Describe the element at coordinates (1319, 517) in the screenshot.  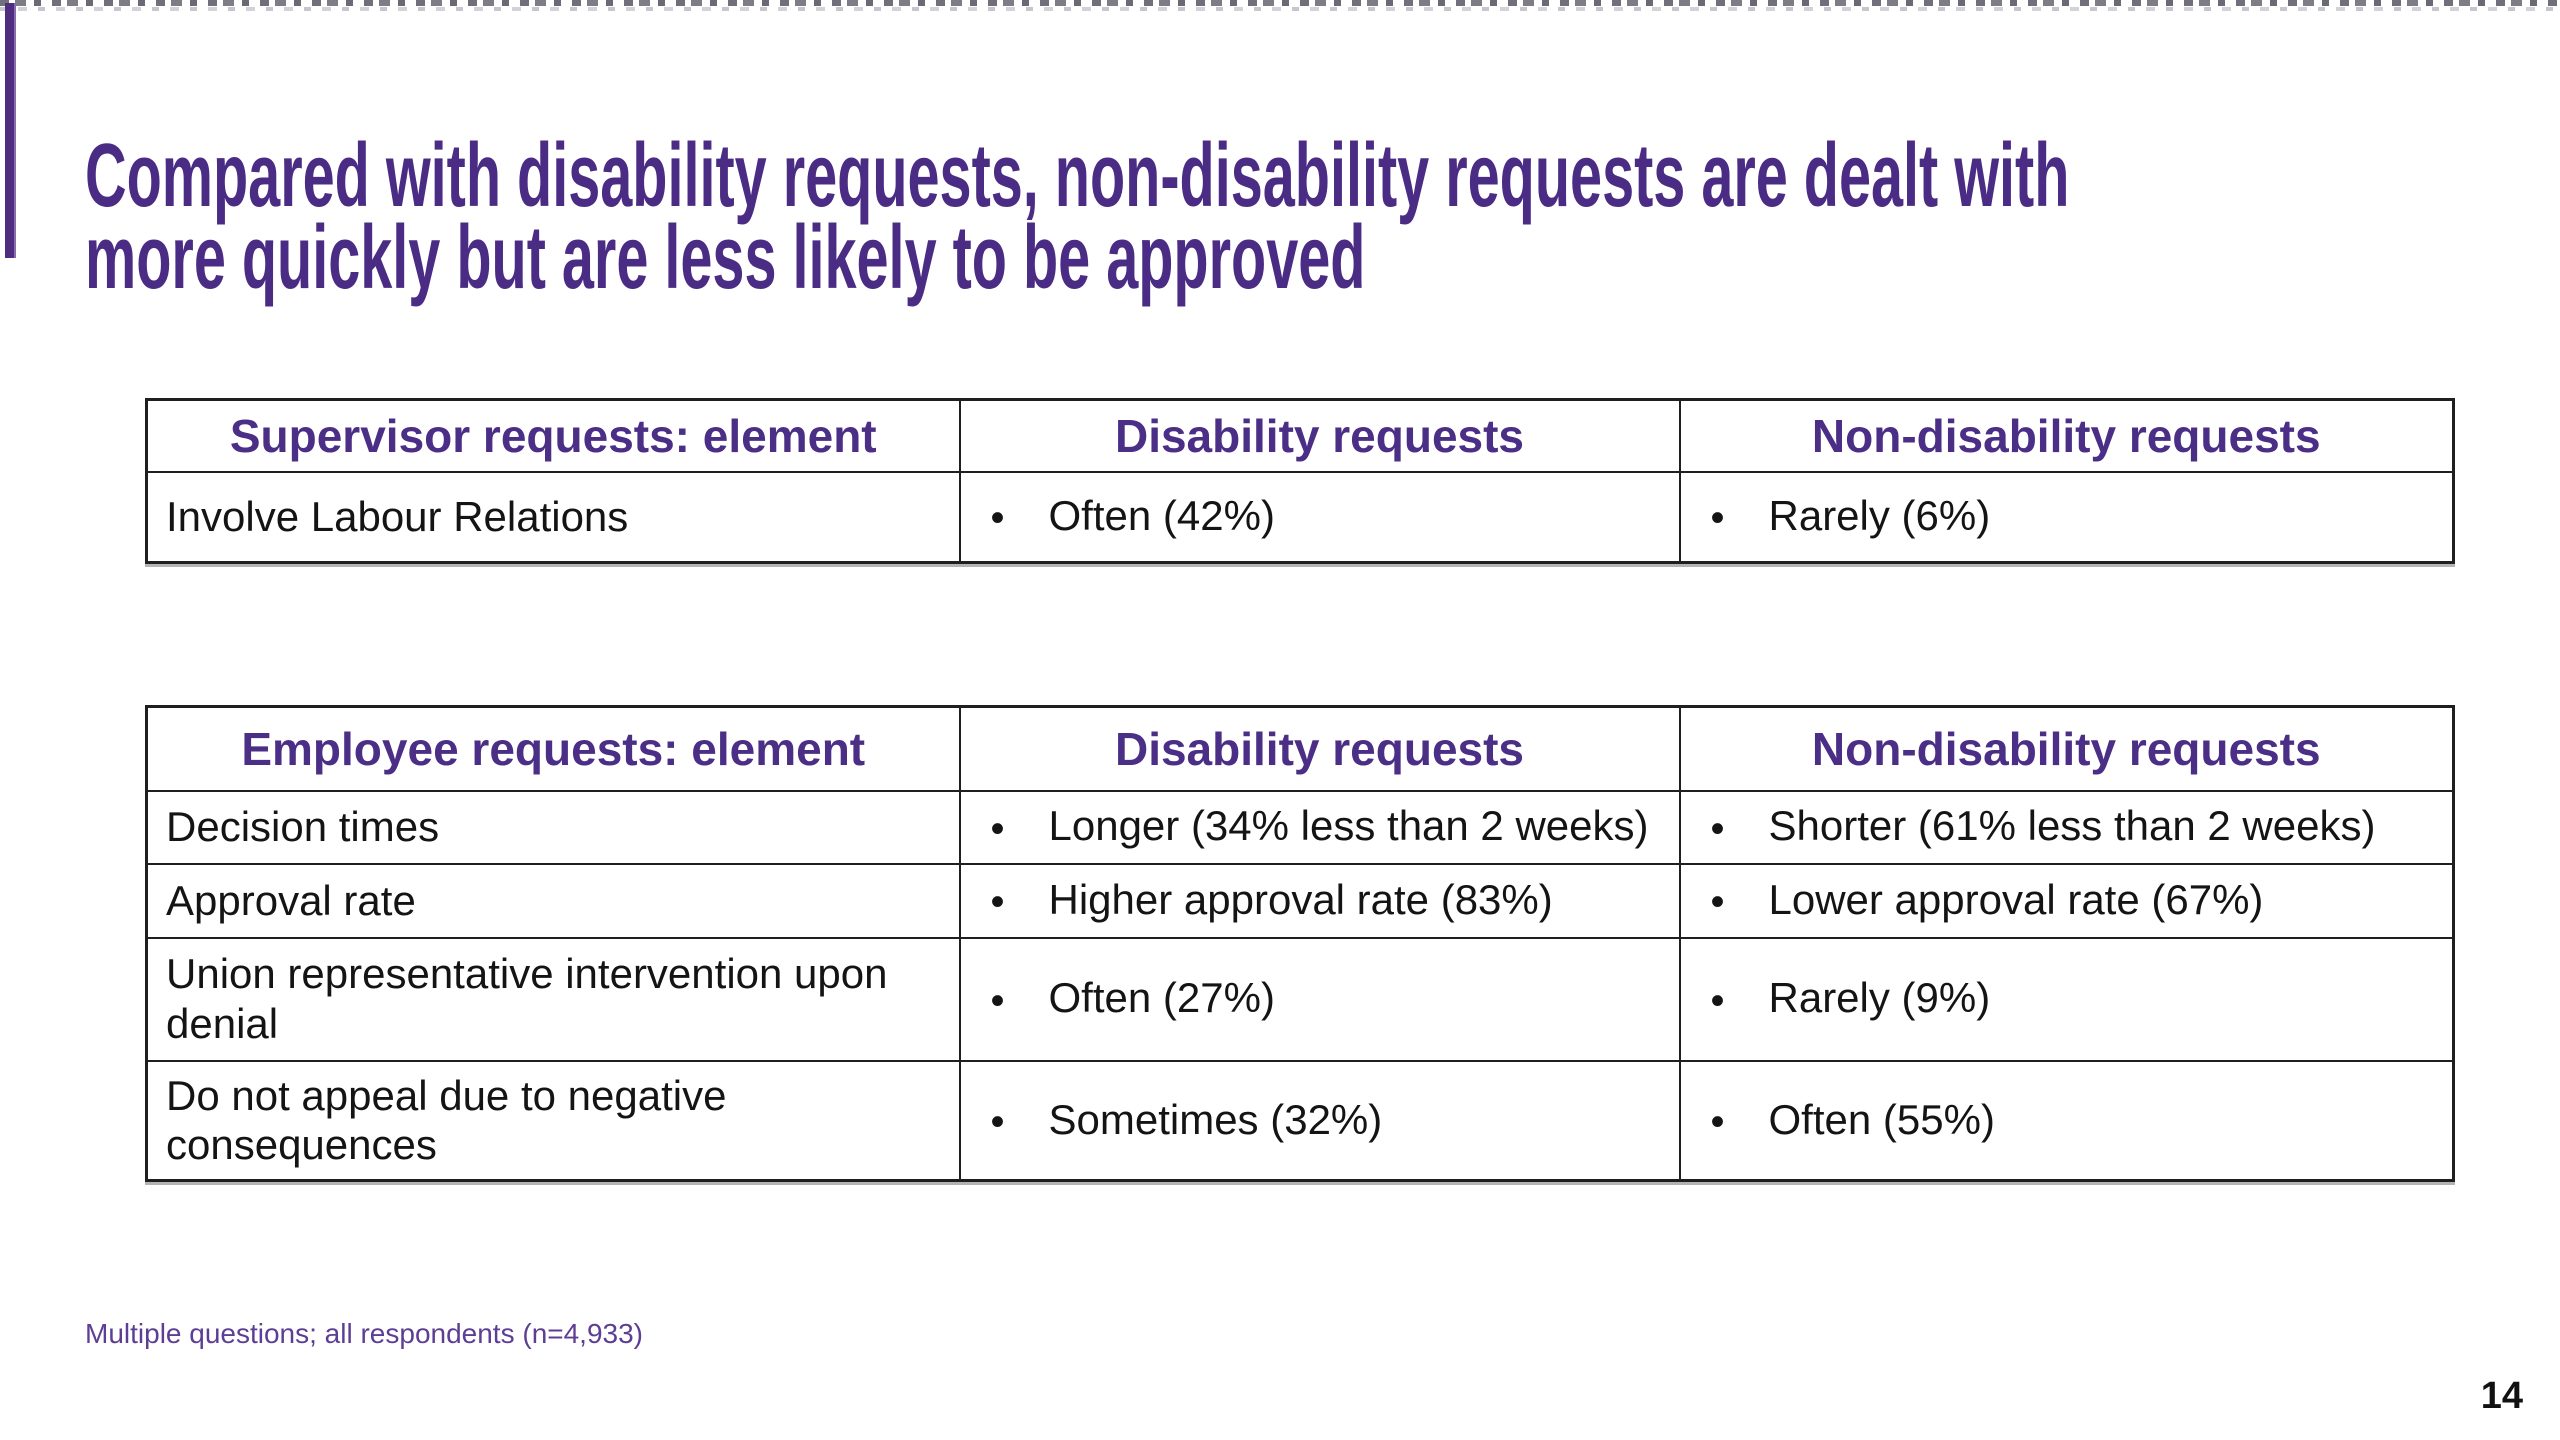
I see `cell-disability-value: • Often (42%)` at that location.